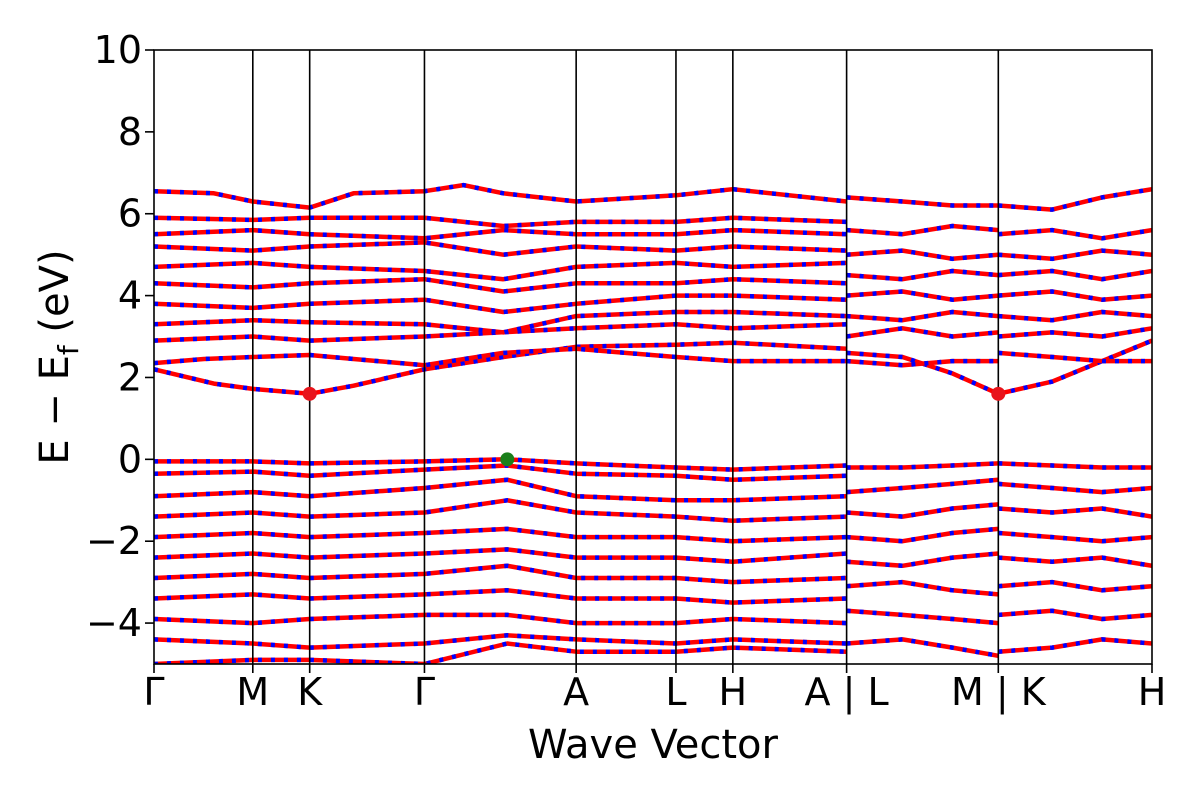 The image size is (1200, 800). Describe the element at coordinates (55, 297) in the screenshot. I see `y-axis-title-unit: (eV)` at that location.